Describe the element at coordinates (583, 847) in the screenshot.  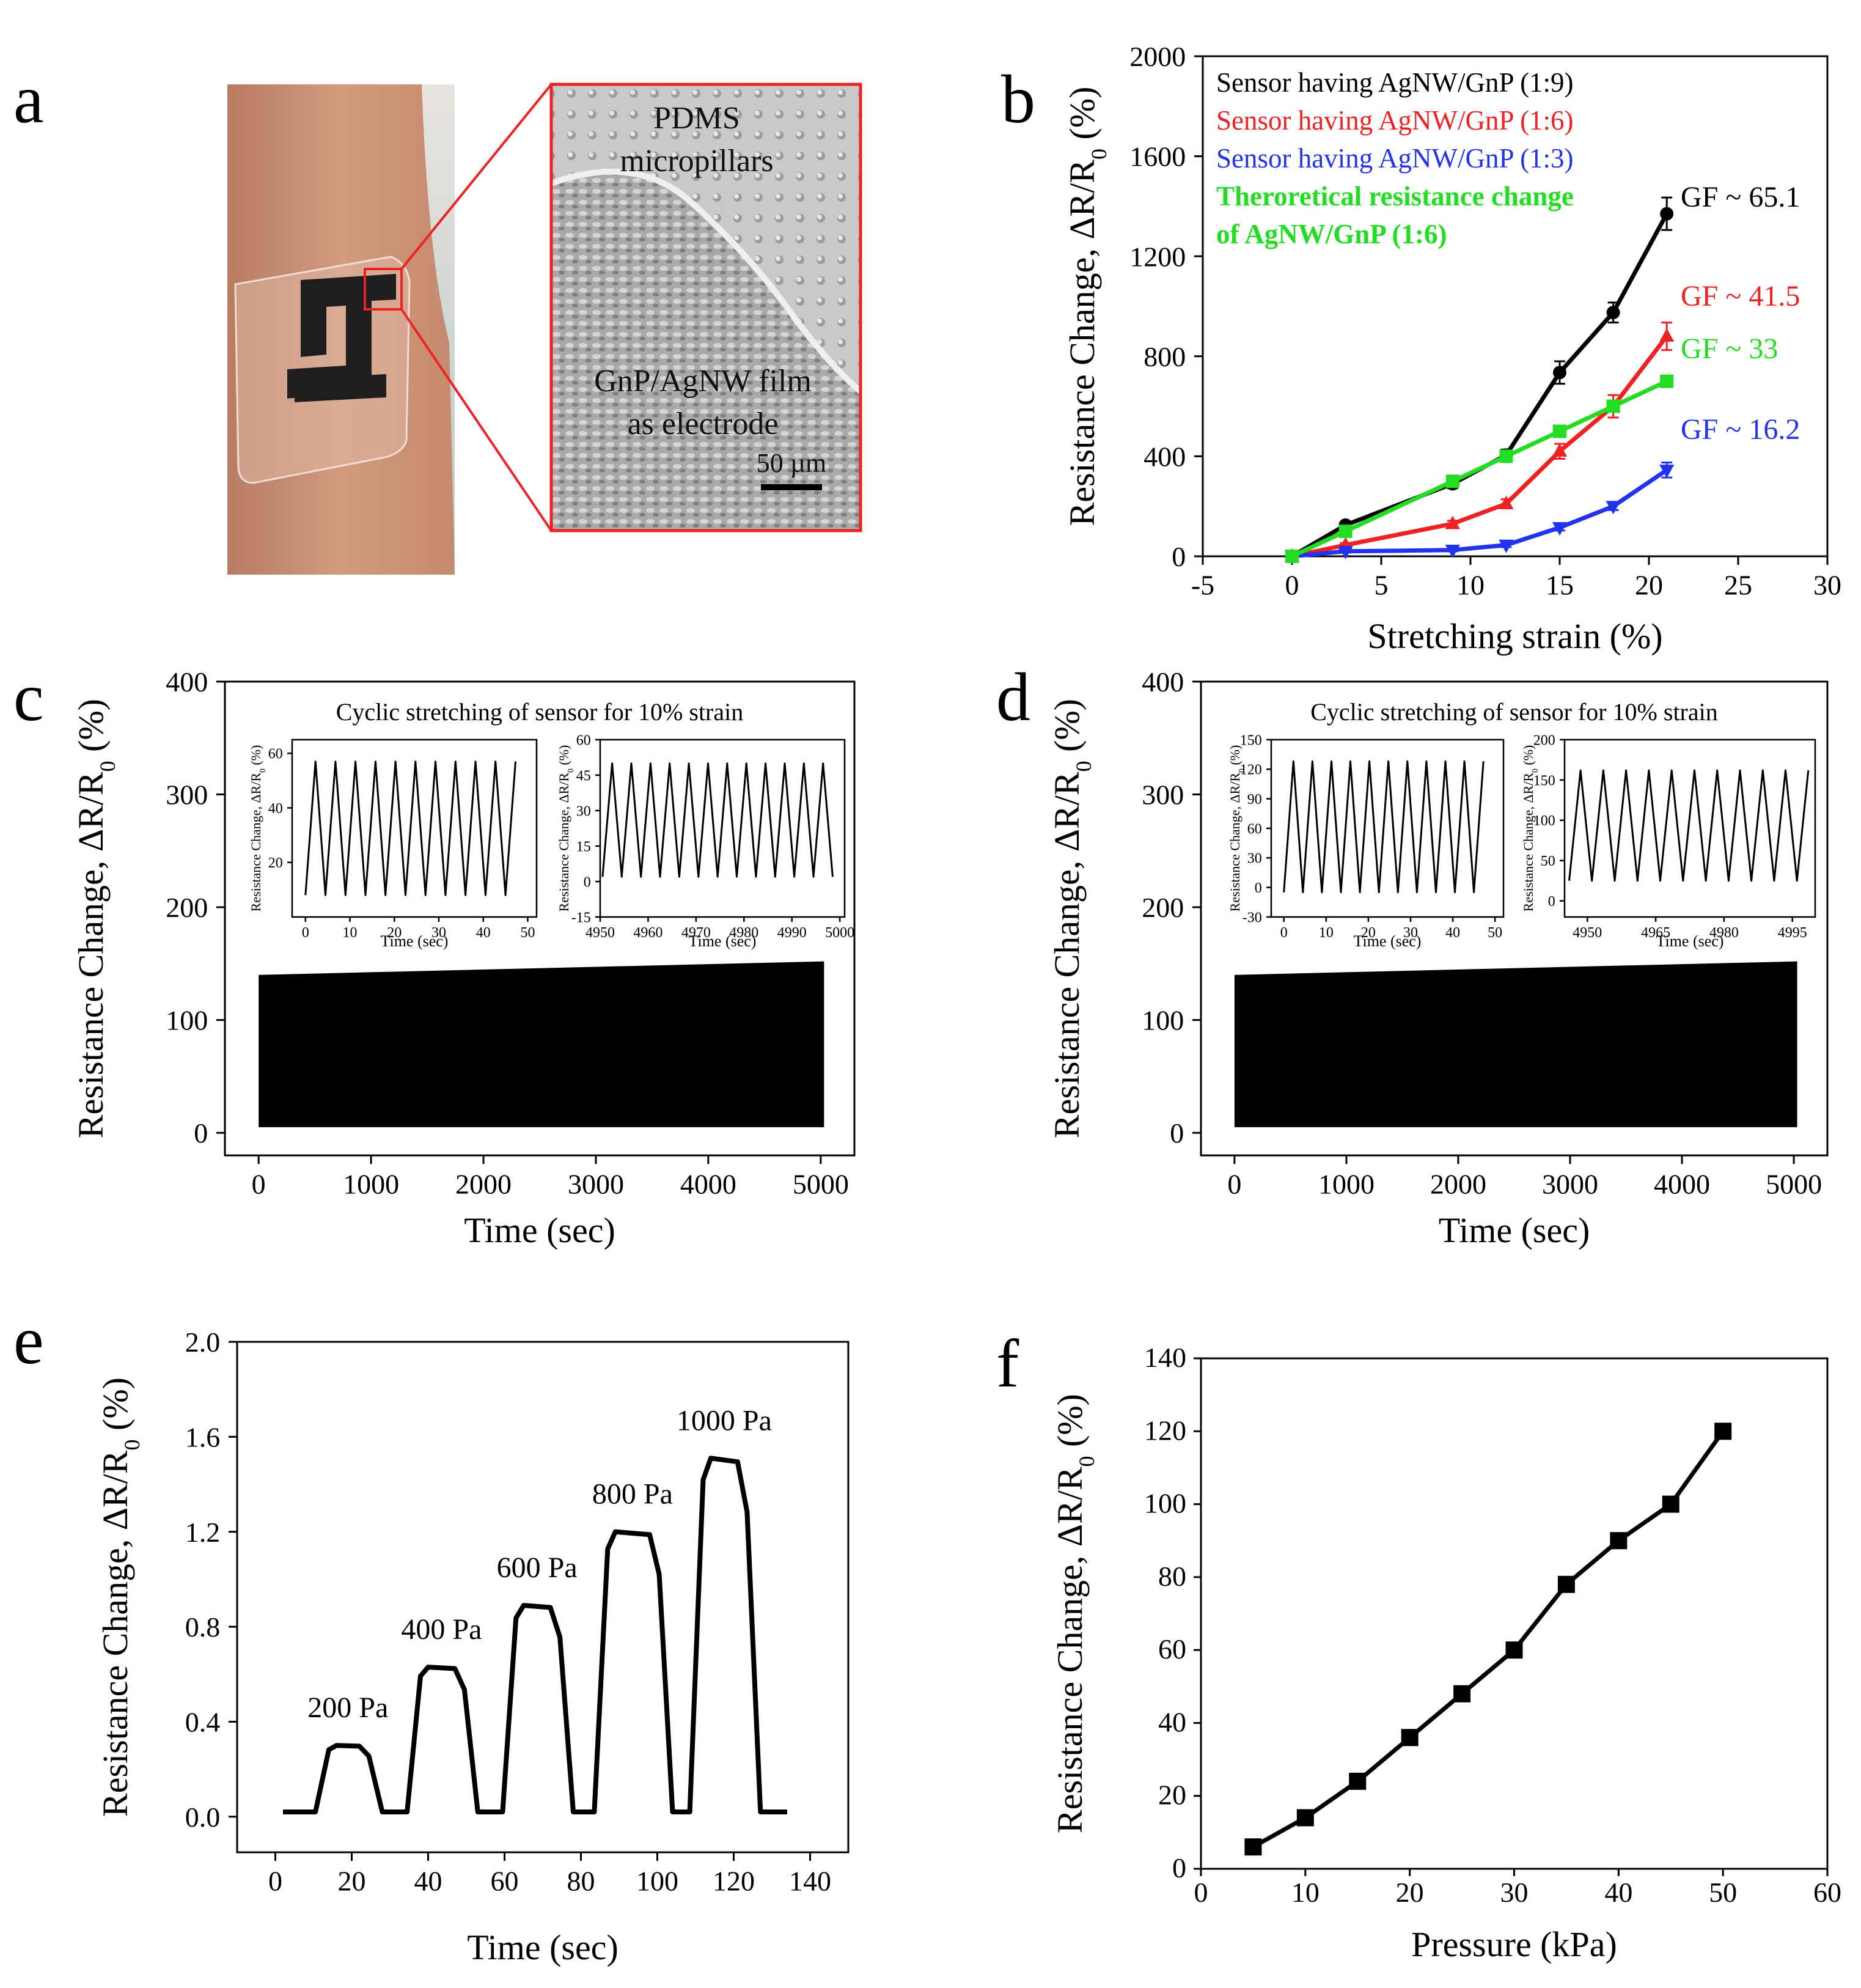
I see `c-inset1-ytick-label-2: 15` at that location.